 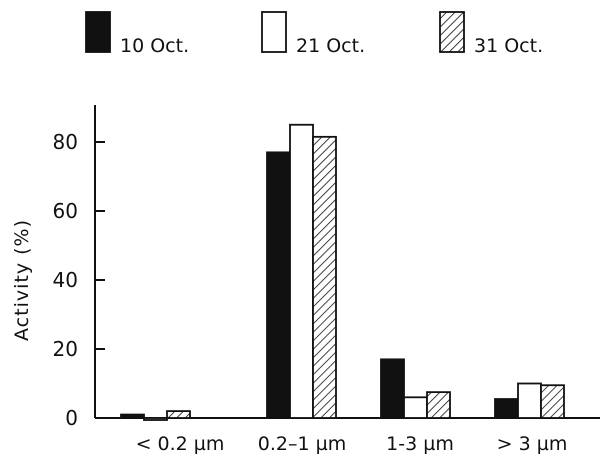 What do you see at coordinates (65, 142) in the screenshot?
I see `y-tick-label: 80` at bounding box center [65, 142].